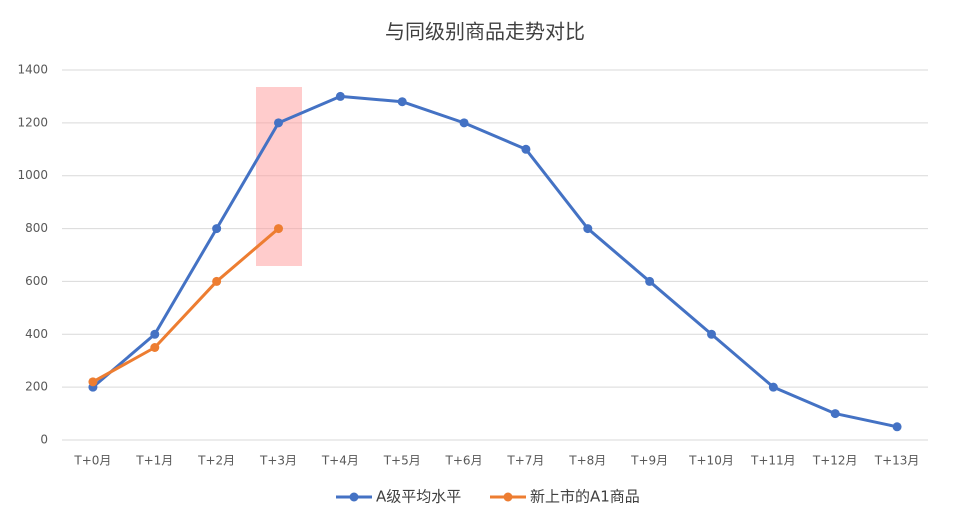 This screenshot has height=516, width=970. Describe the element at coordinates (525, 461) in the screenshot. I see `x-tick-label: T+7月` at that location.